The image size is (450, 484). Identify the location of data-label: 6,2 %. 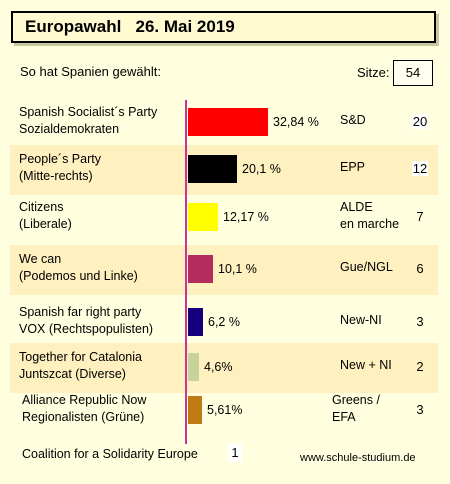
(224, 322).